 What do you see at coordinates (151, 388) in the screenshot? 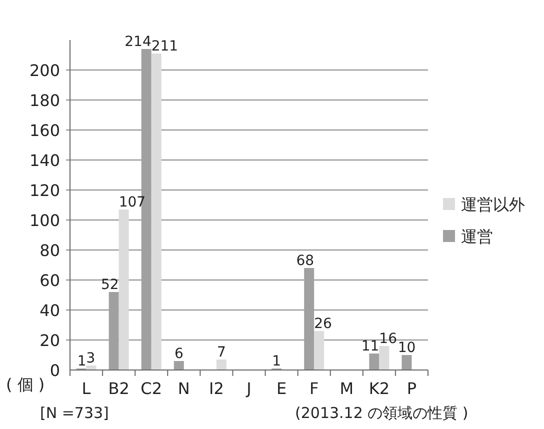
I see `x-tick-label: C2` at bounding box center [151, 388].